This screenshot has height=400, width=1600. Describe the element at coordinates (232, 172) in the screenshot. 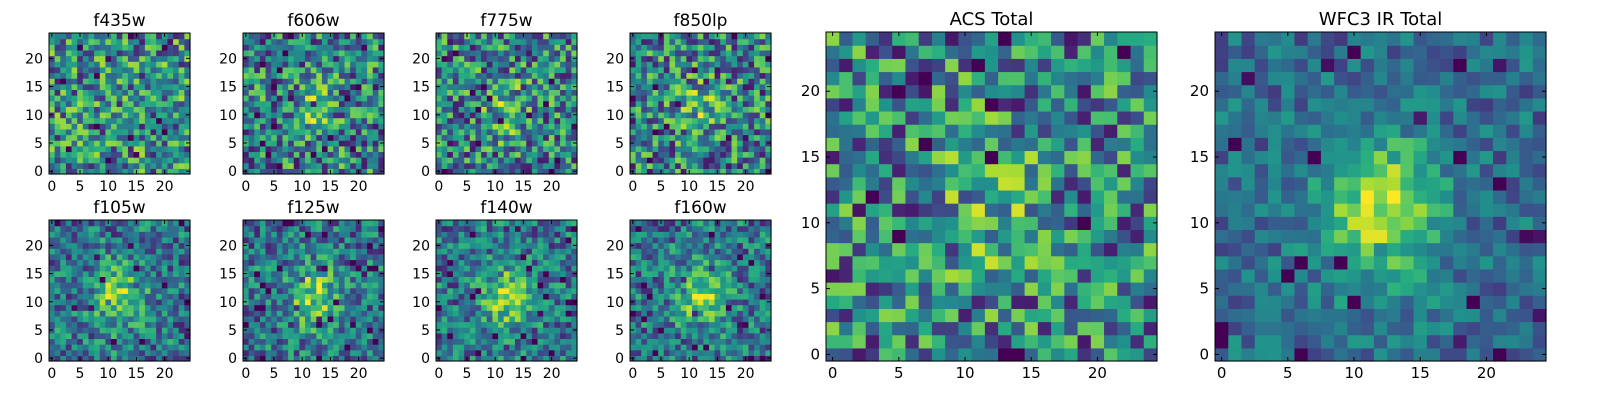

I see `y-tick-label: 0` at that location.